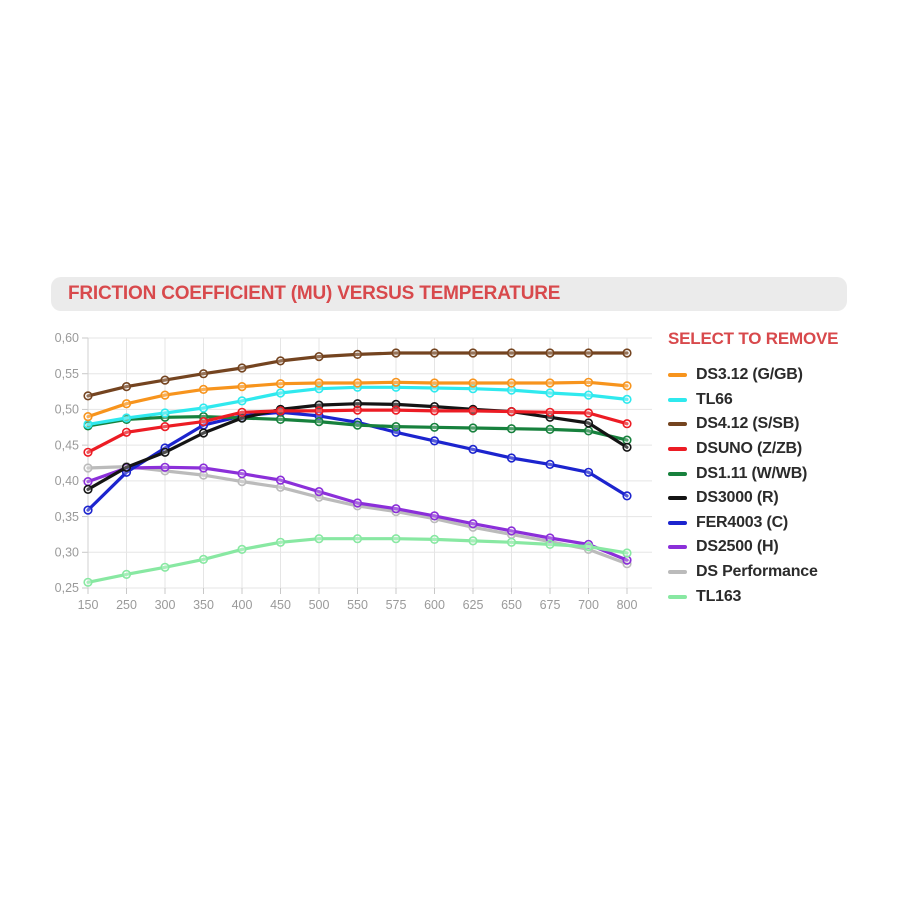 The width and height of the screenshot is (900, 900). Describe the element at coordinates (473, 605) in the screenshot. I see `x-tick-label: 625` at that location.